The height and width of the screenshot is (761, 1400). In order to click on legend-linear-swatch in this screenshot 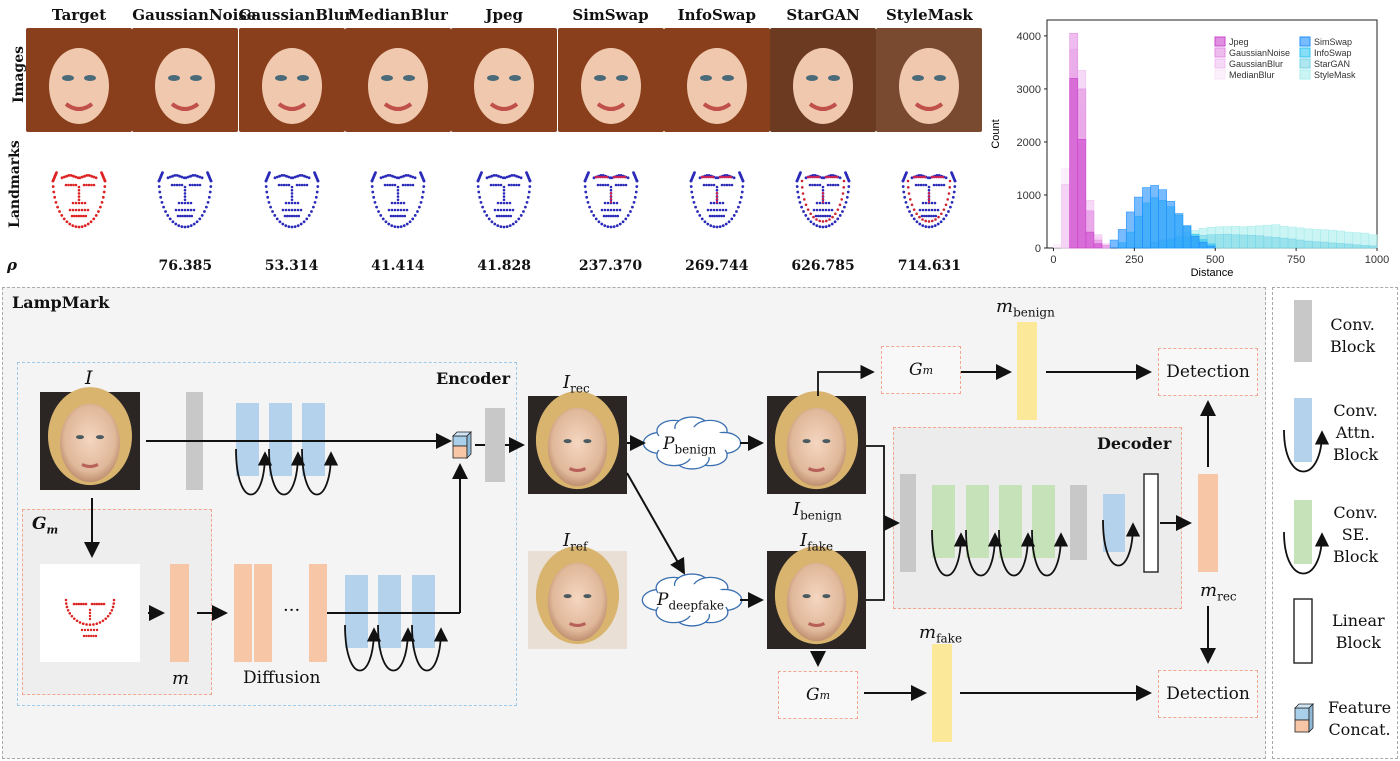, I will do `click(1303, 631)`.